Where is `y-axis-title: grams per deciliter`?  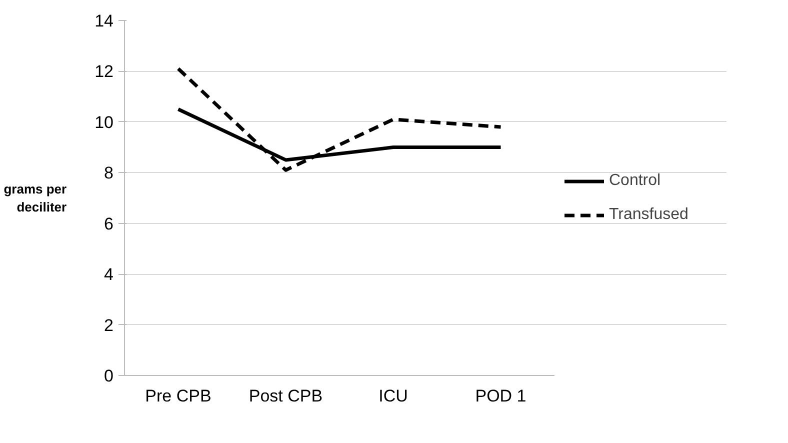 y-axis-title: grams per deciliter is located at coordinates (35, 198).